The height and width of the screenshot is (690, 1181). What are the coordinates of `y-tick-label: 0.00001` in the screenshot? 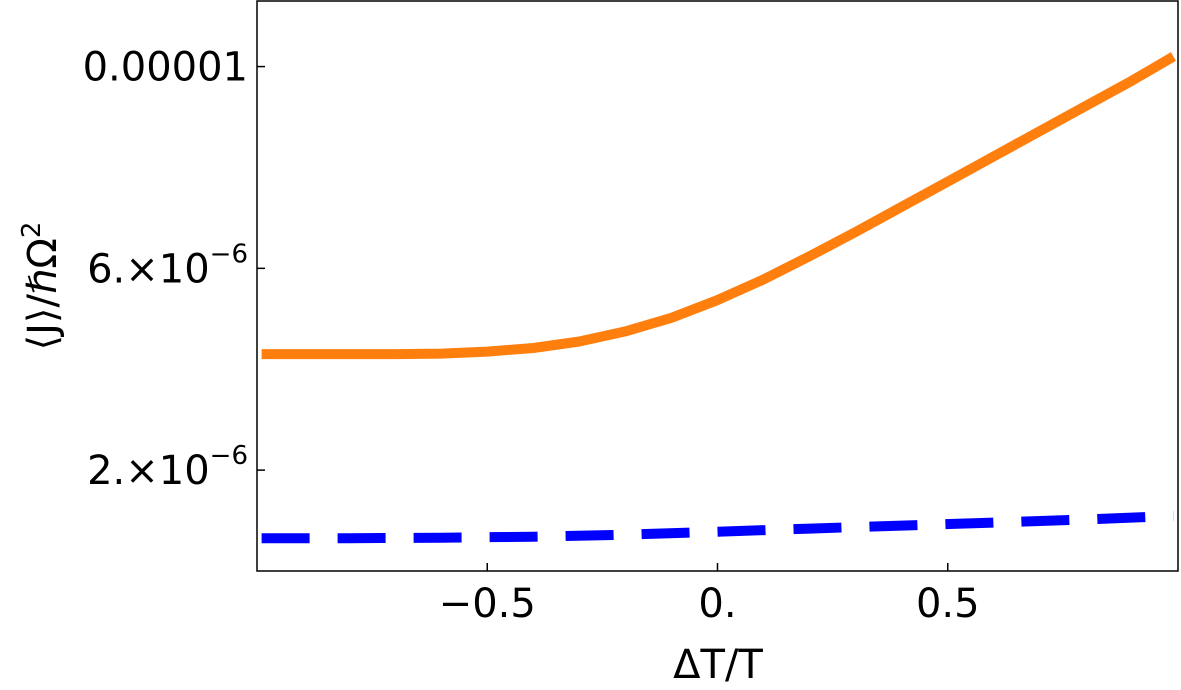 It's located at (165, 68).